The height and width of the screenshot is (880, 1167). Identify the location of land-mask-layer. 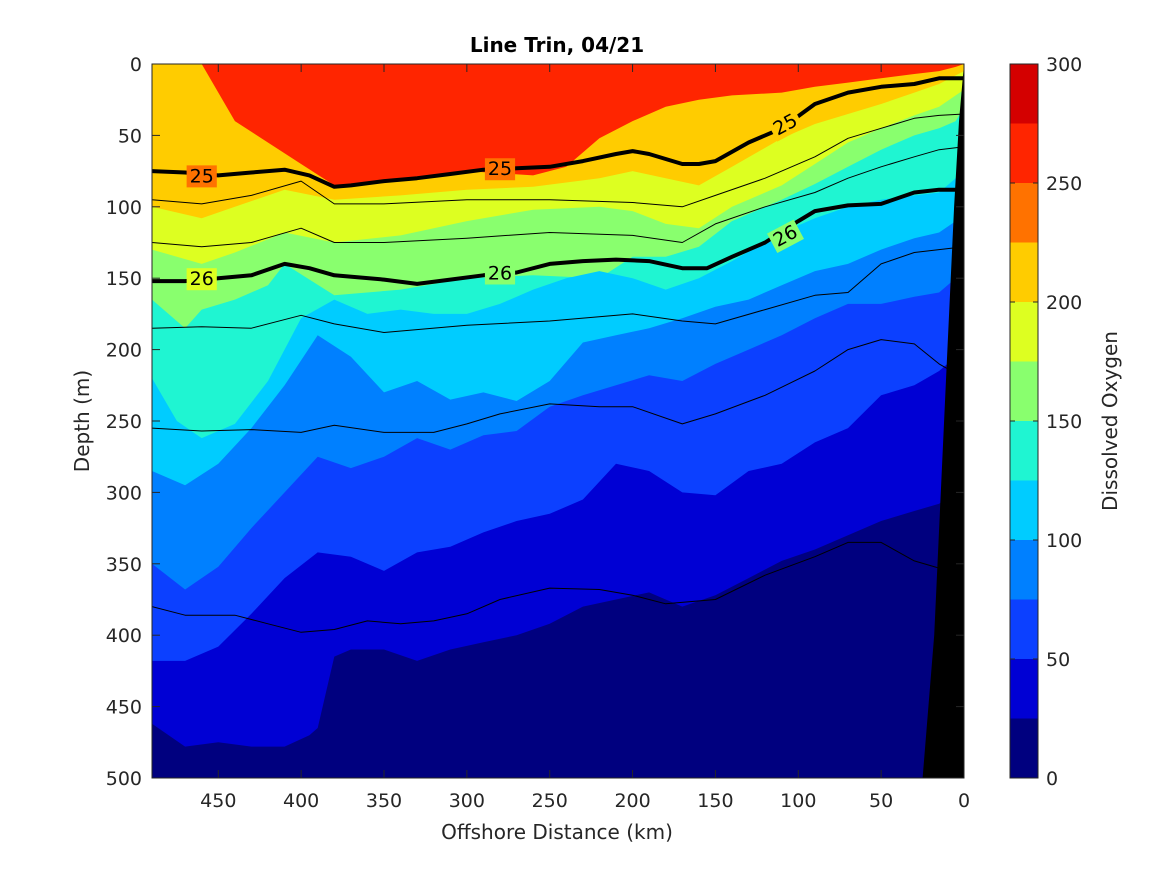
(943, 421).